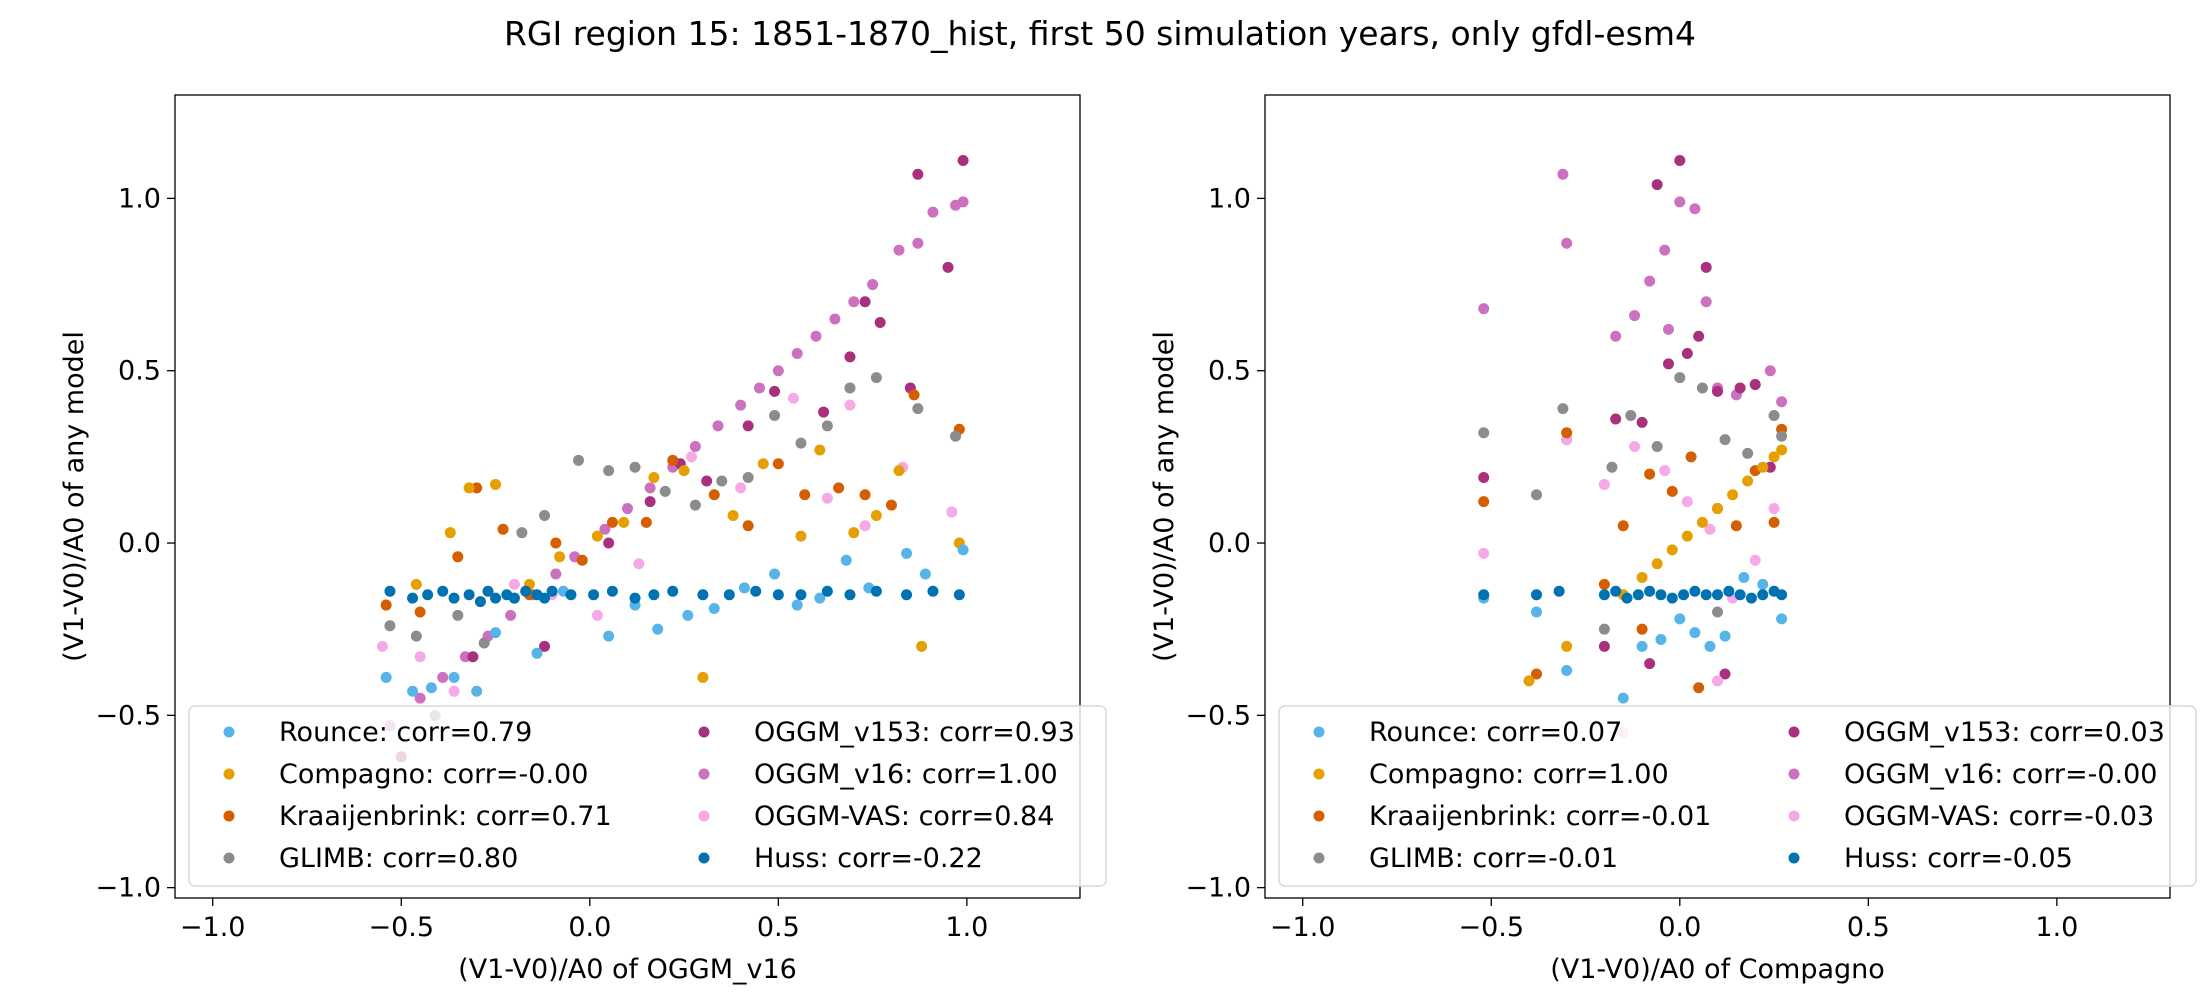 The image size is (2200, 1000). What do you see at coordinates (398, 858) in the screenshot?
I see `legend-entry: GLIMB: corr=0.80` at bounding box center [398, 858].